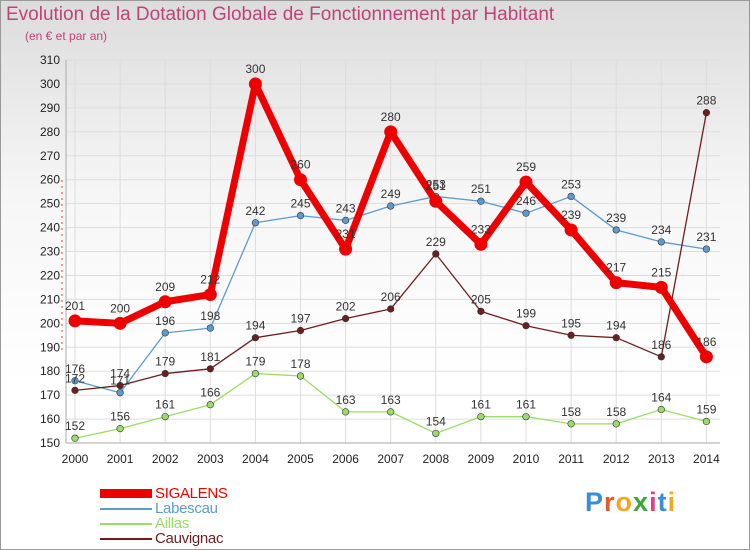 Image resolution: width=750 pixels, height=550 pixels. I want to click on logo-letter: t, so click(662, 502).